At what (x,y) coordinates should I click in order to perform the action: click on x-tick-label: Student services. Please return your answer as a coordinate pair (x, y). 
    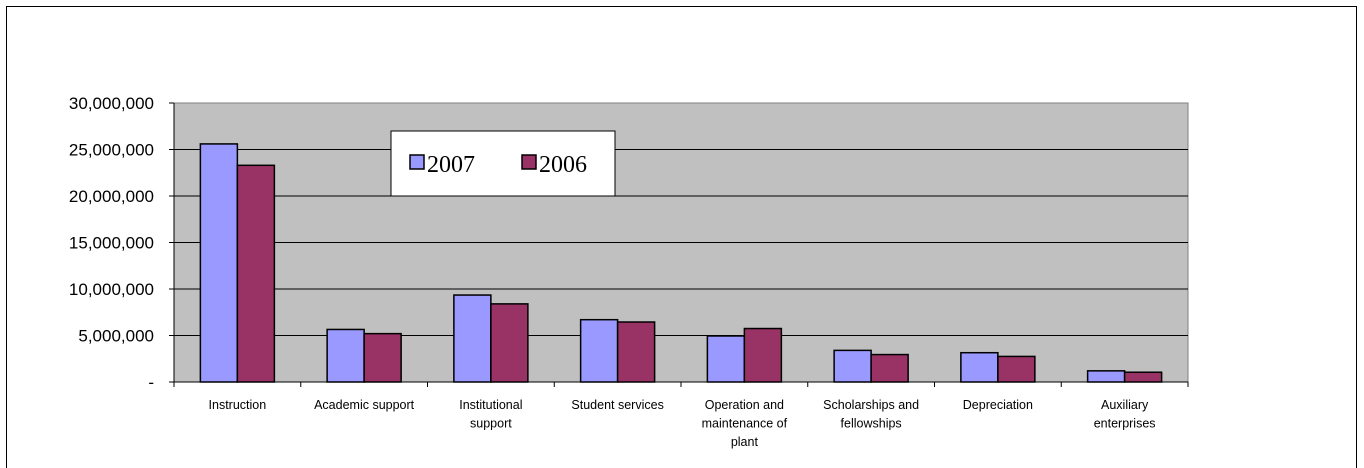
    Looking at the image, I should click on (617, 405).